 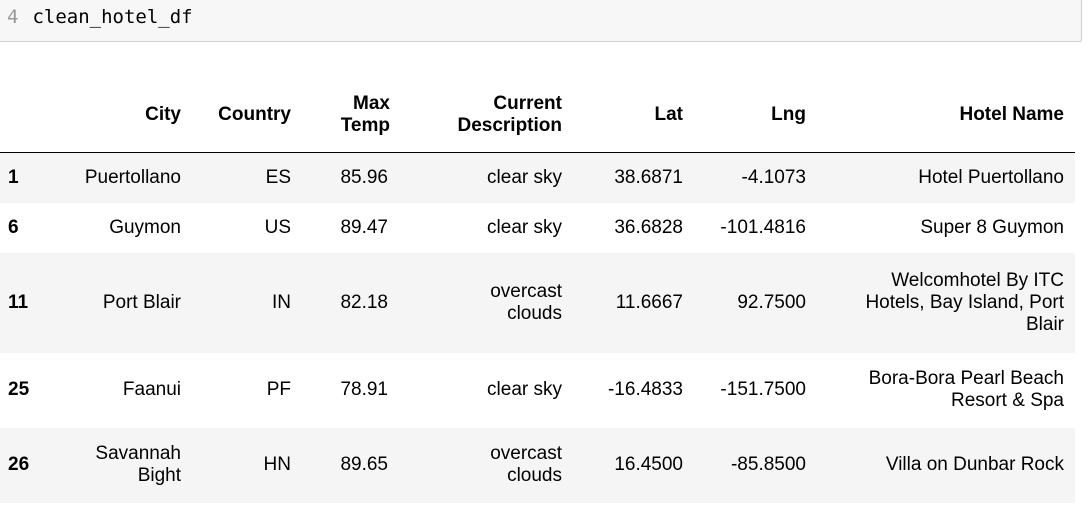 What do you see at coordinates (992, 227) in the screenshot?
I see `cell-hotel-name: Super 8 Guymon` at bounding box center [992, 227].